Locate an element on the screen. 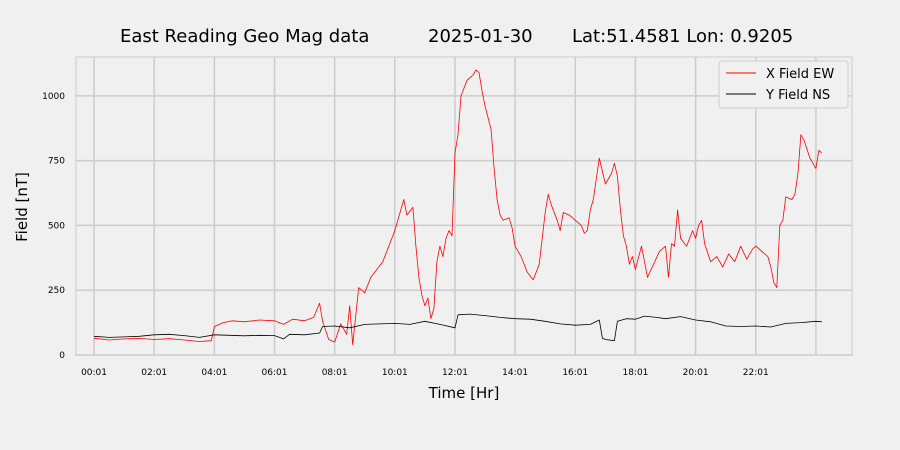 The height and width of the screenshot is (450, 900). x-tick-label: 10:01 is located at coordinates (395, 373).